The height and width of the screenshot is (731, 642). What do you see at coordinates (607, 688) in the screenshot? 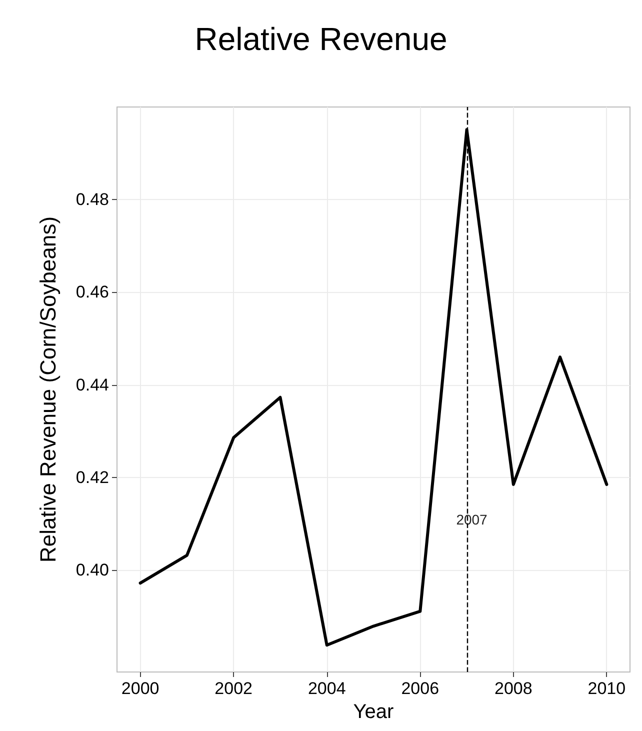
I see `x-tick-label: 2010` at bounding box center [607, 688].